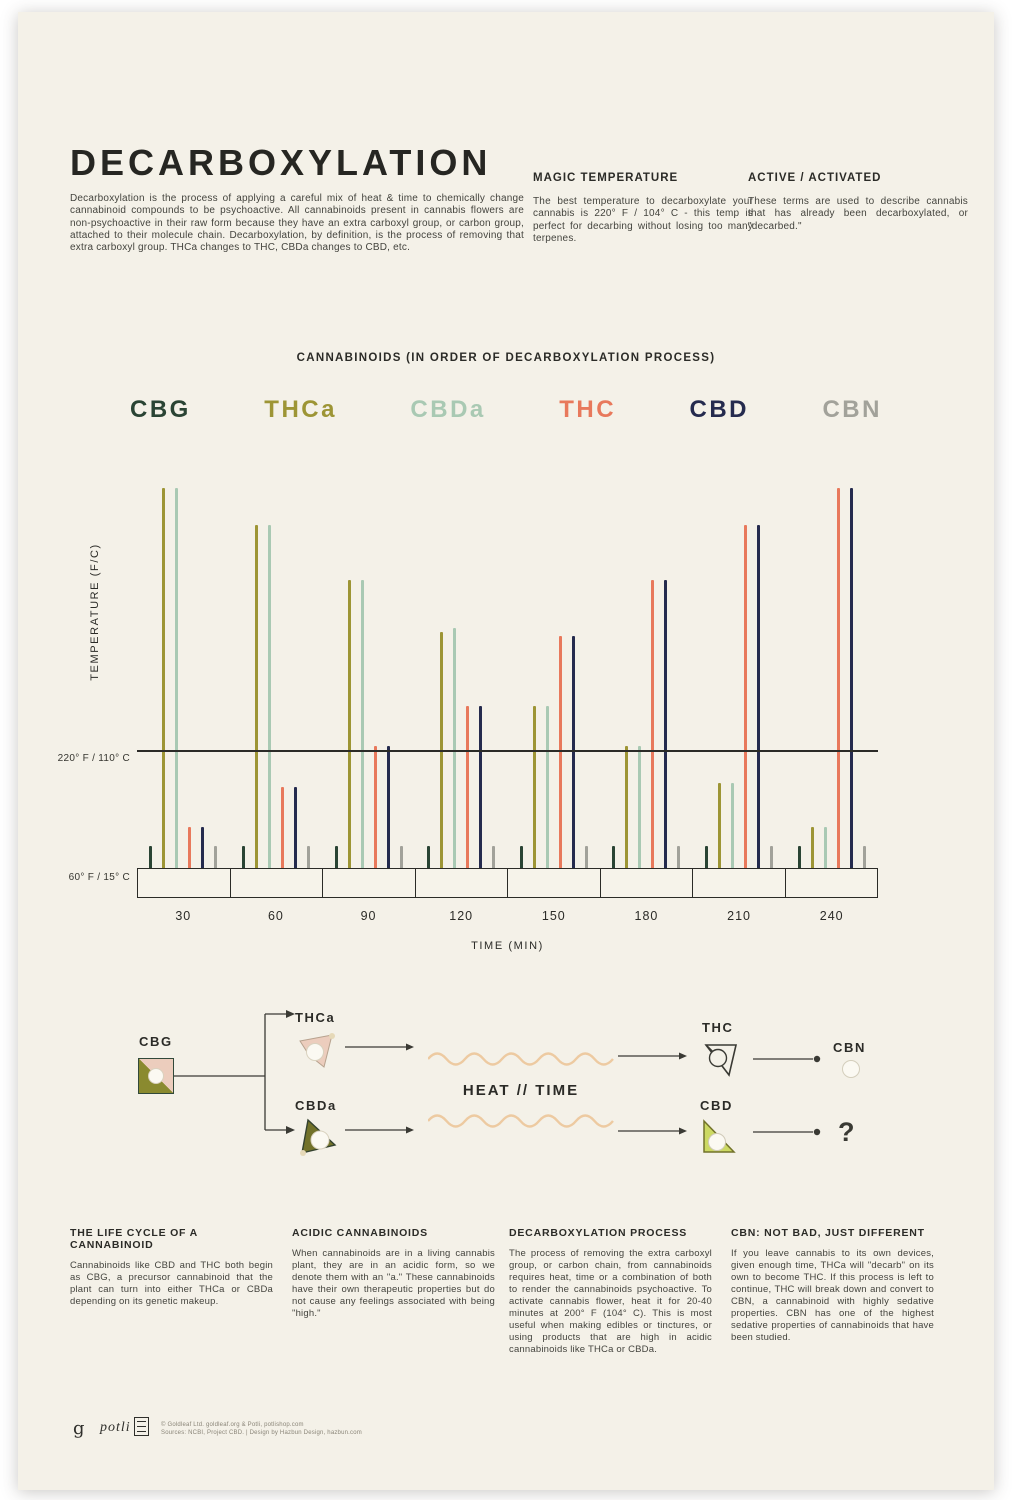 The height and width of the screenshot is (1500, 1012). Describe the element at coordinates (388, 807) in the screenshot. I see `bar-cbd-90min` at that location.